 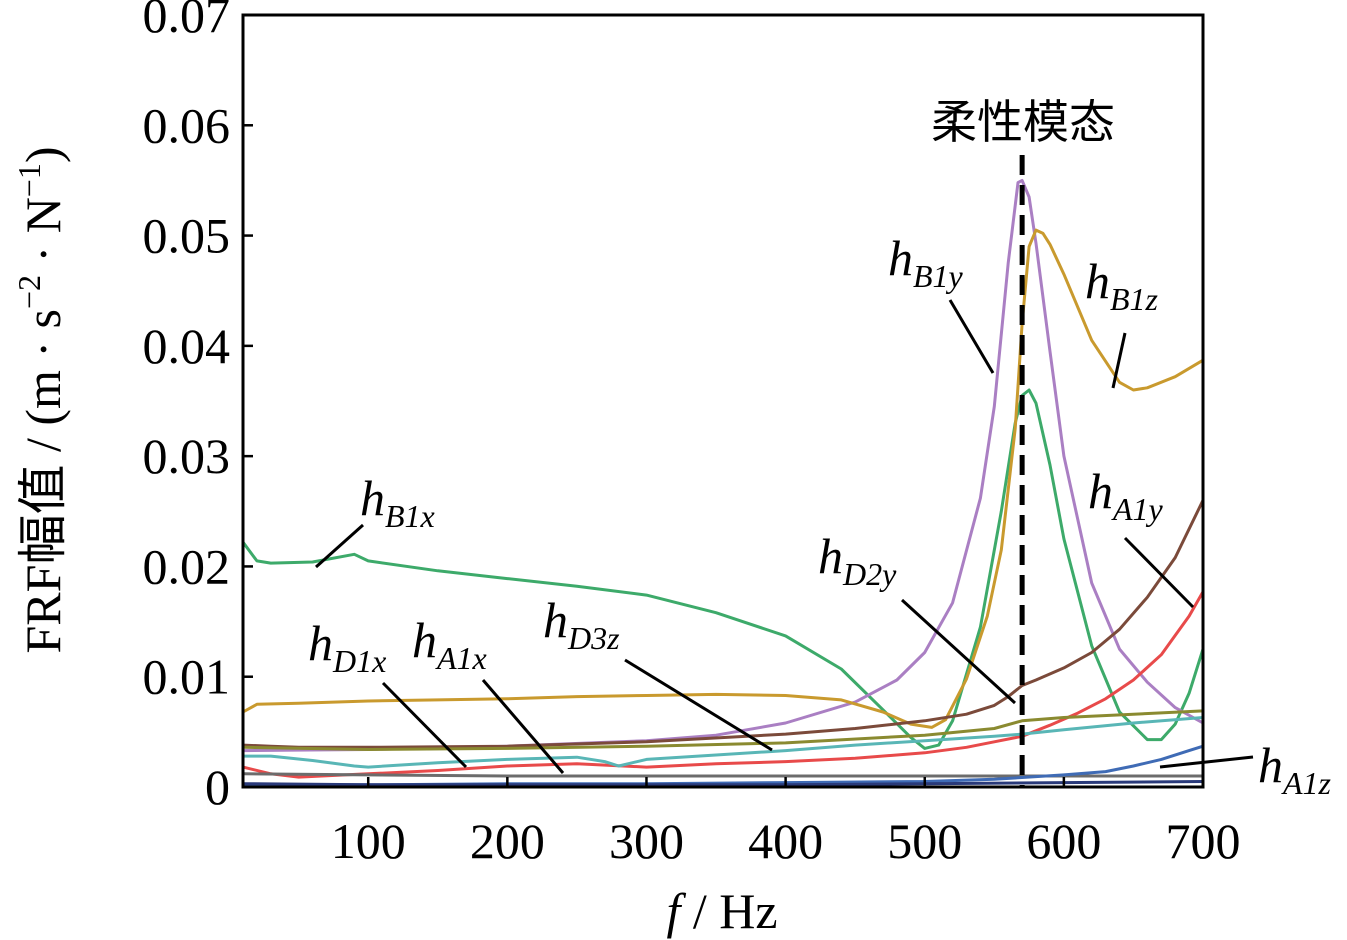 I want to click on series-line-hD3z, so click(x=723, y=742).